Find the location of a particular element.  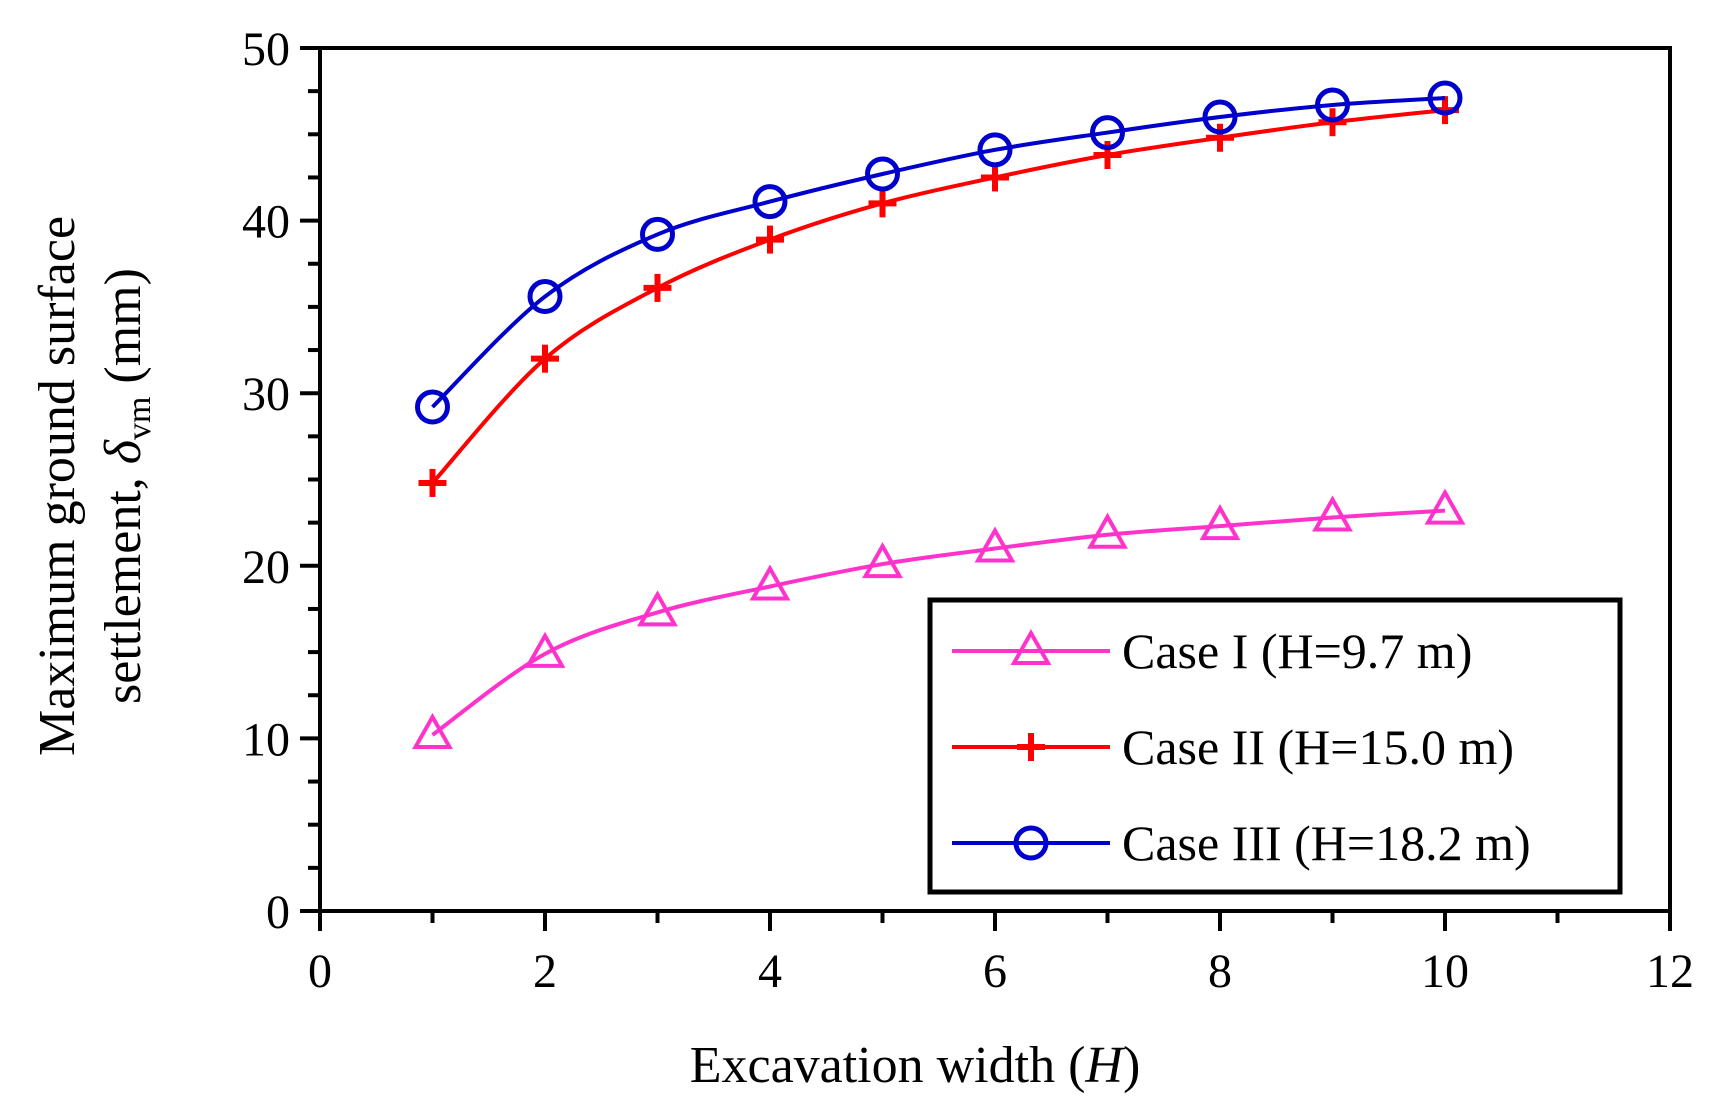

y-tick-label: 20 is located at coordinates (266, 567).